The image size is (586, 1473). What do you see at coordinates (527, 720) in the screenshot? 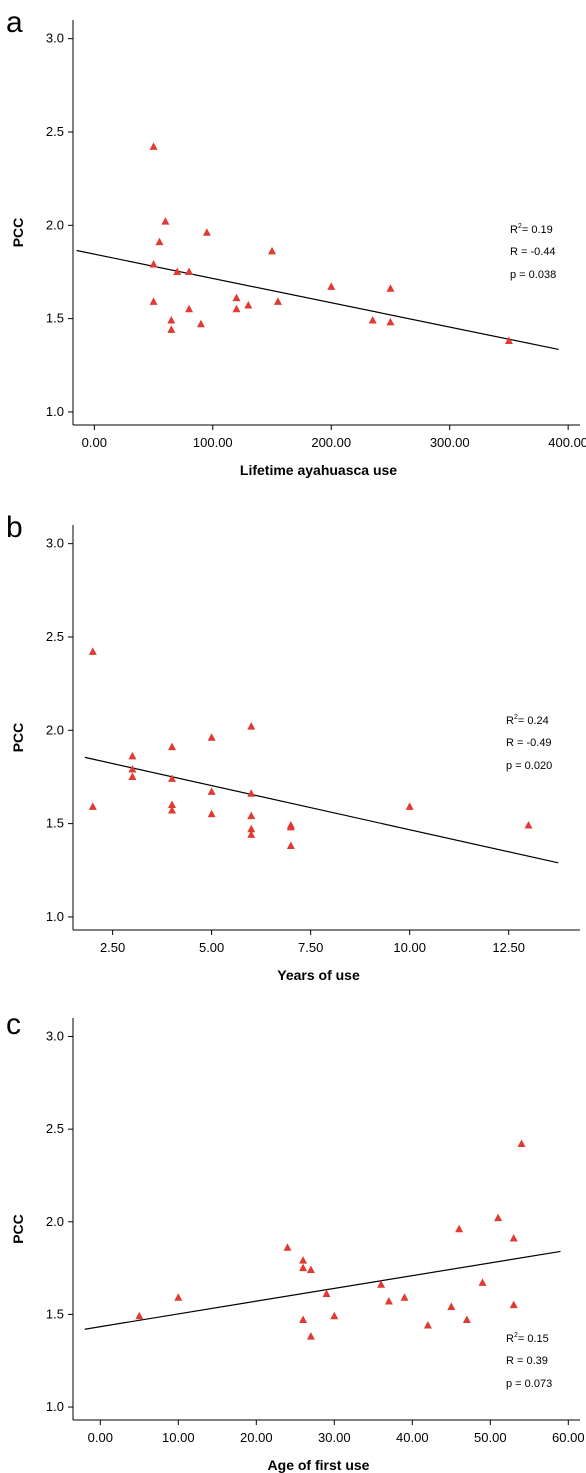
I see `r-squared-label: R2= 0.24` at bounding box center [527, 720].